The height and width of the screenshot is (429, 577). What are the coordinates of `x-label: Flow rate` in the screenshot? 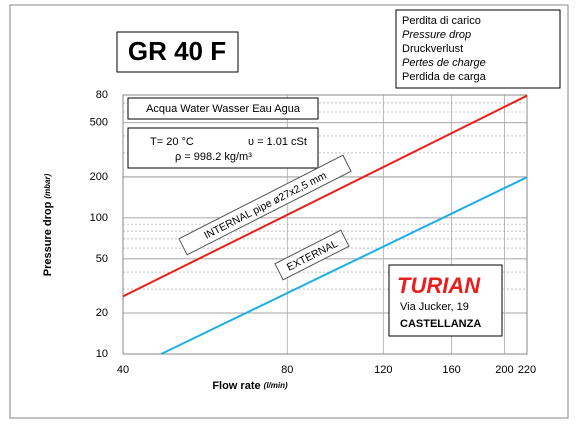 It's located at (236, 386).